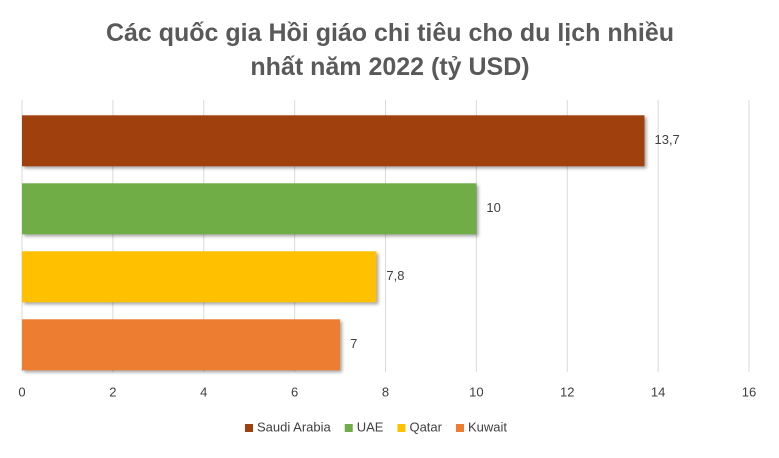  I want to click on x-tick-label: 12, so click(567, 391).